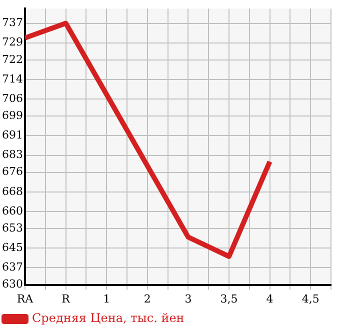 The image size is (345, 335). What do you see at coordinates (12, 23) in the screenshot?
I see `y-tick-label: 737` at bounding box center [12, 23].